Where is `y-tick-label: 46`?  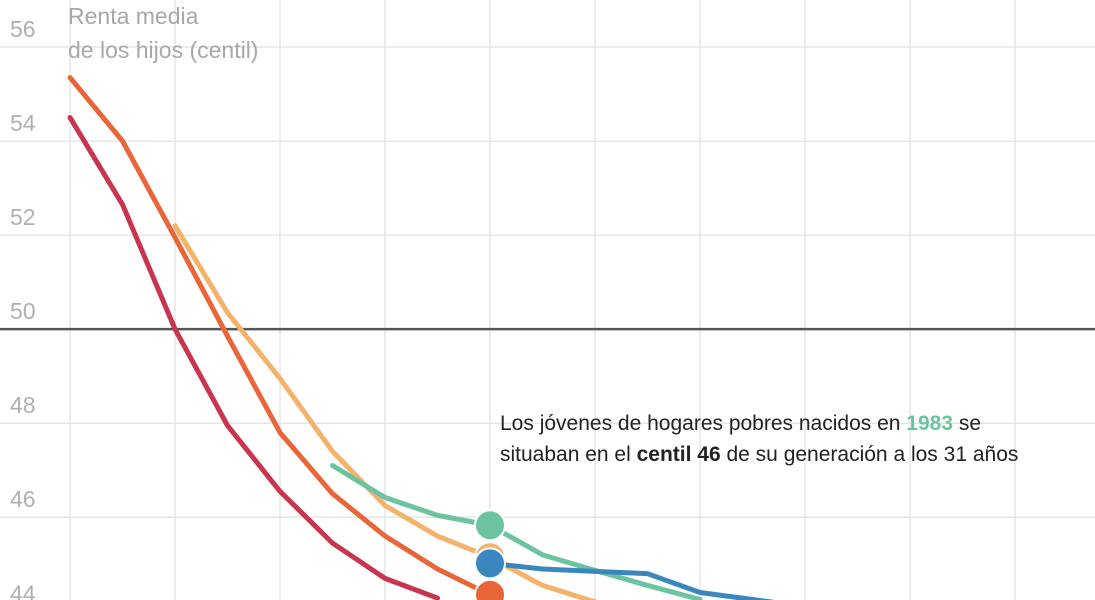
y-tick-label: 46 is located at coordinates (23, 499).